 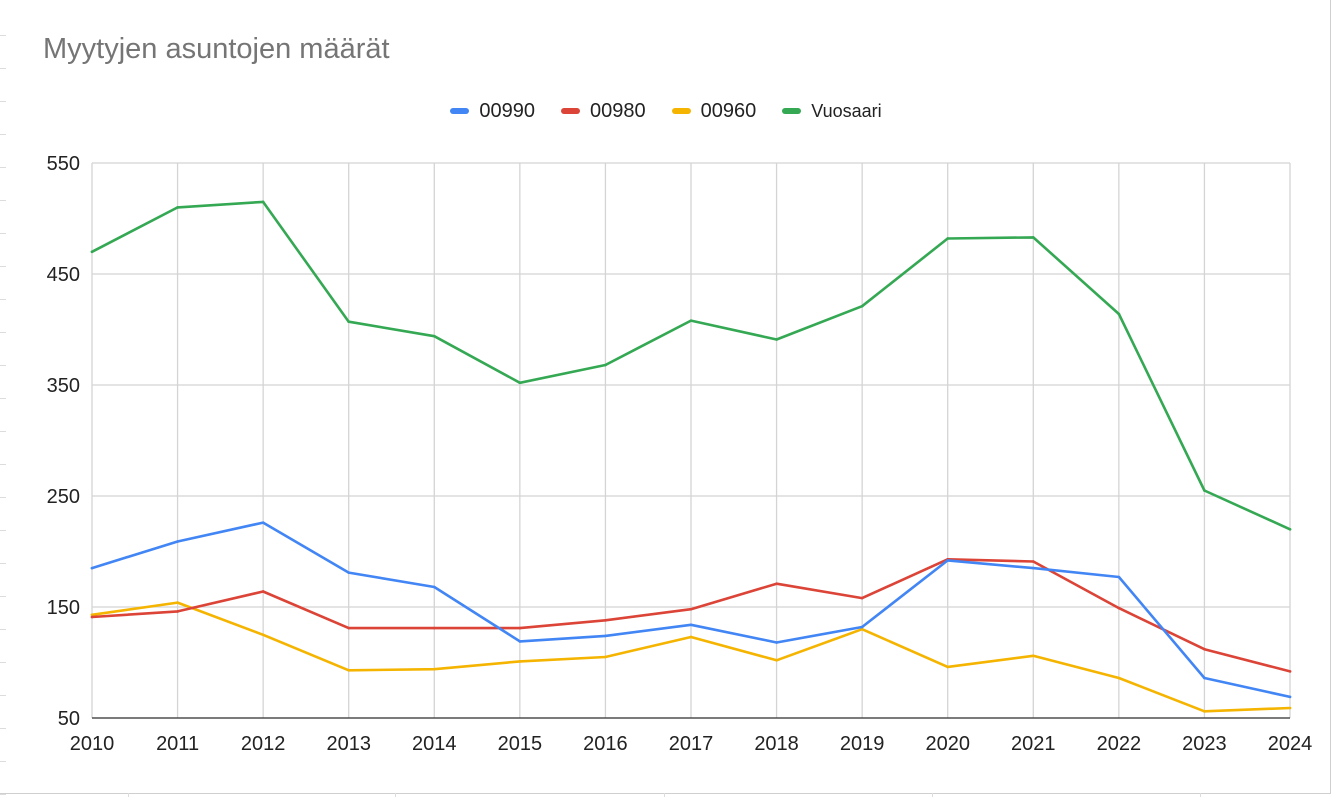 What do you see at coordinates (63, 275) in the screenshot?
I see `y-tick-label: 450` at bounding box center [63, 275].